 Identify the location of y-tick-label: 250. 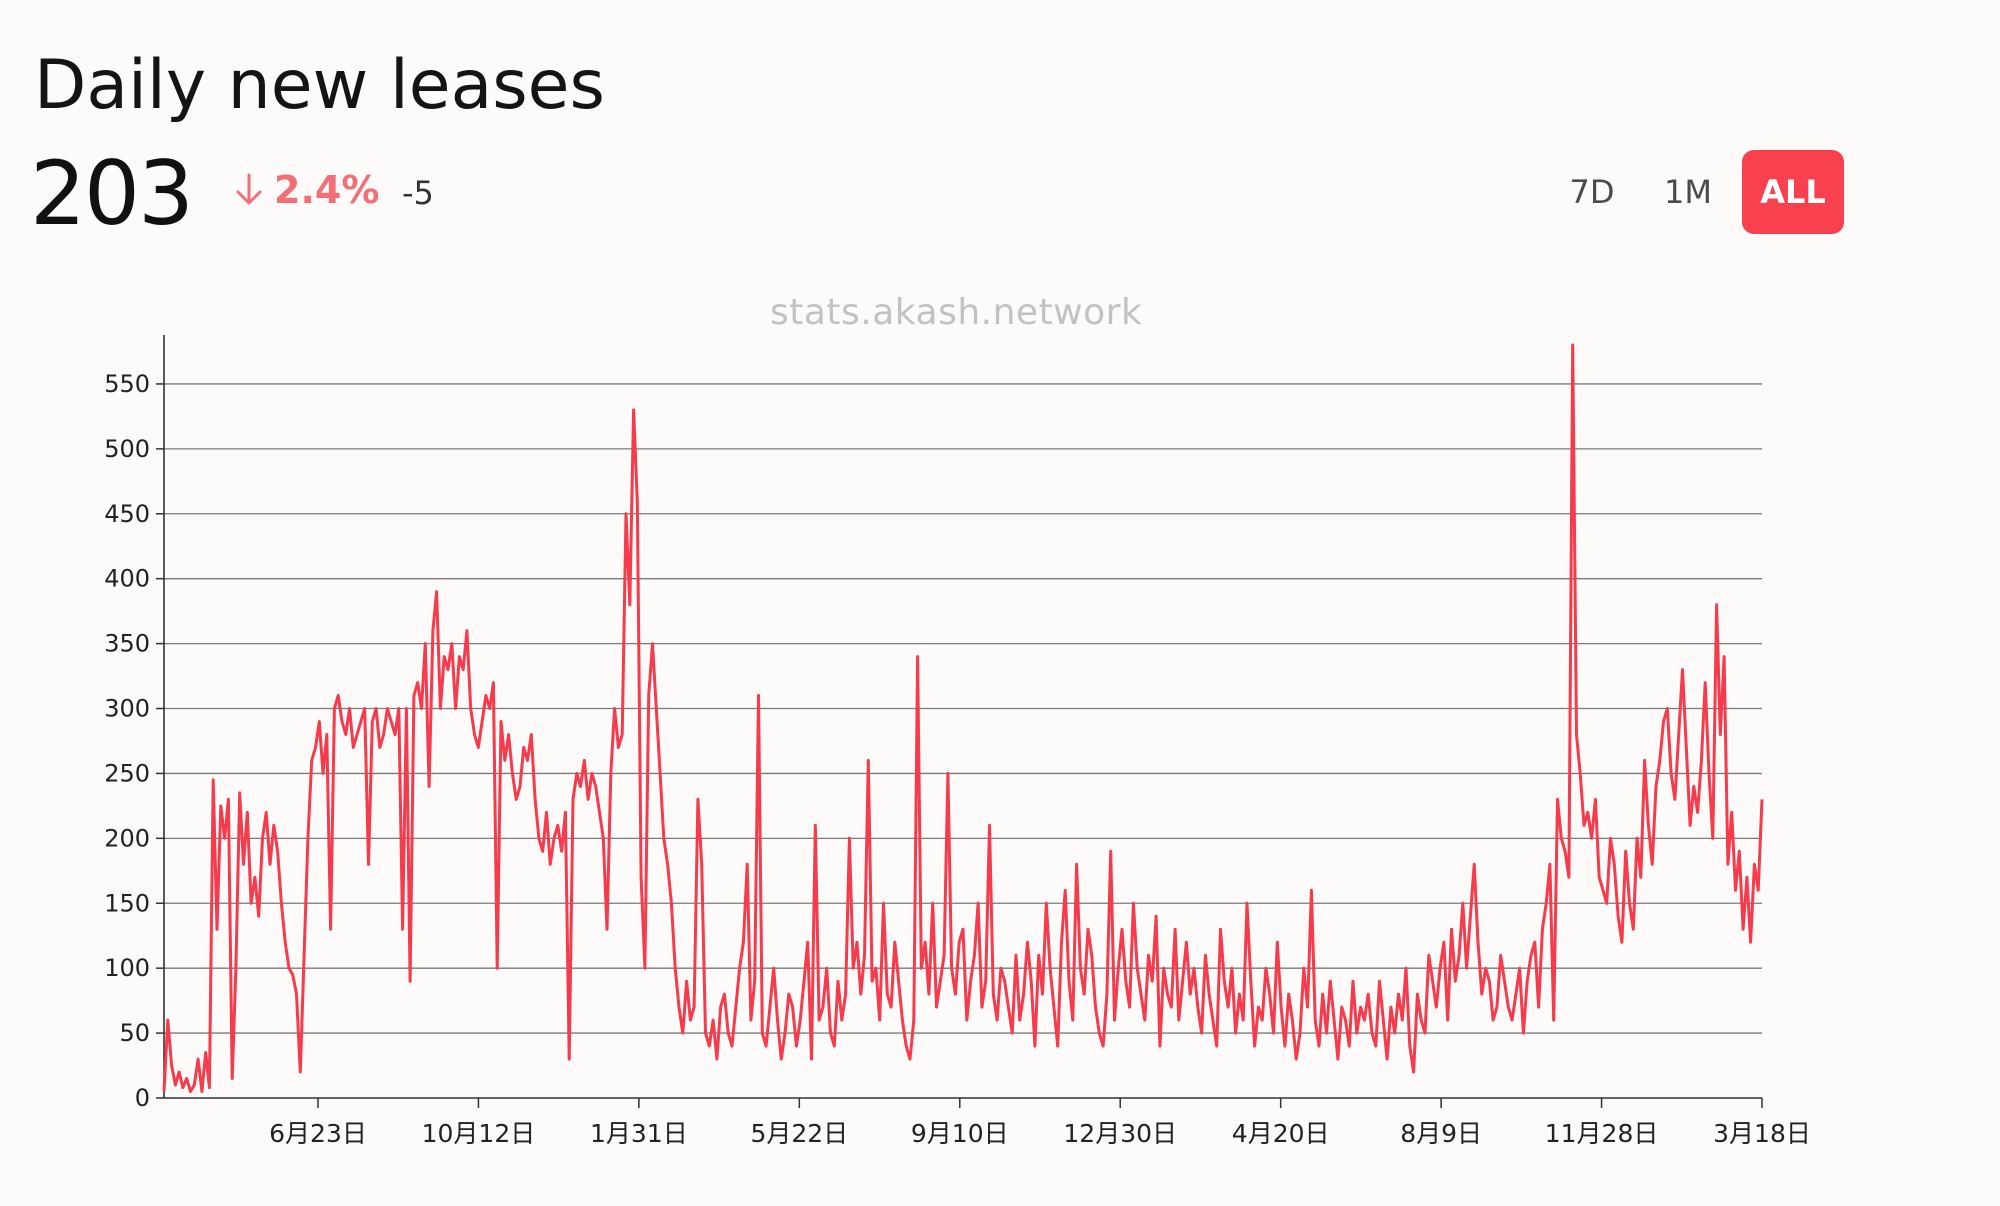
(127, 773).